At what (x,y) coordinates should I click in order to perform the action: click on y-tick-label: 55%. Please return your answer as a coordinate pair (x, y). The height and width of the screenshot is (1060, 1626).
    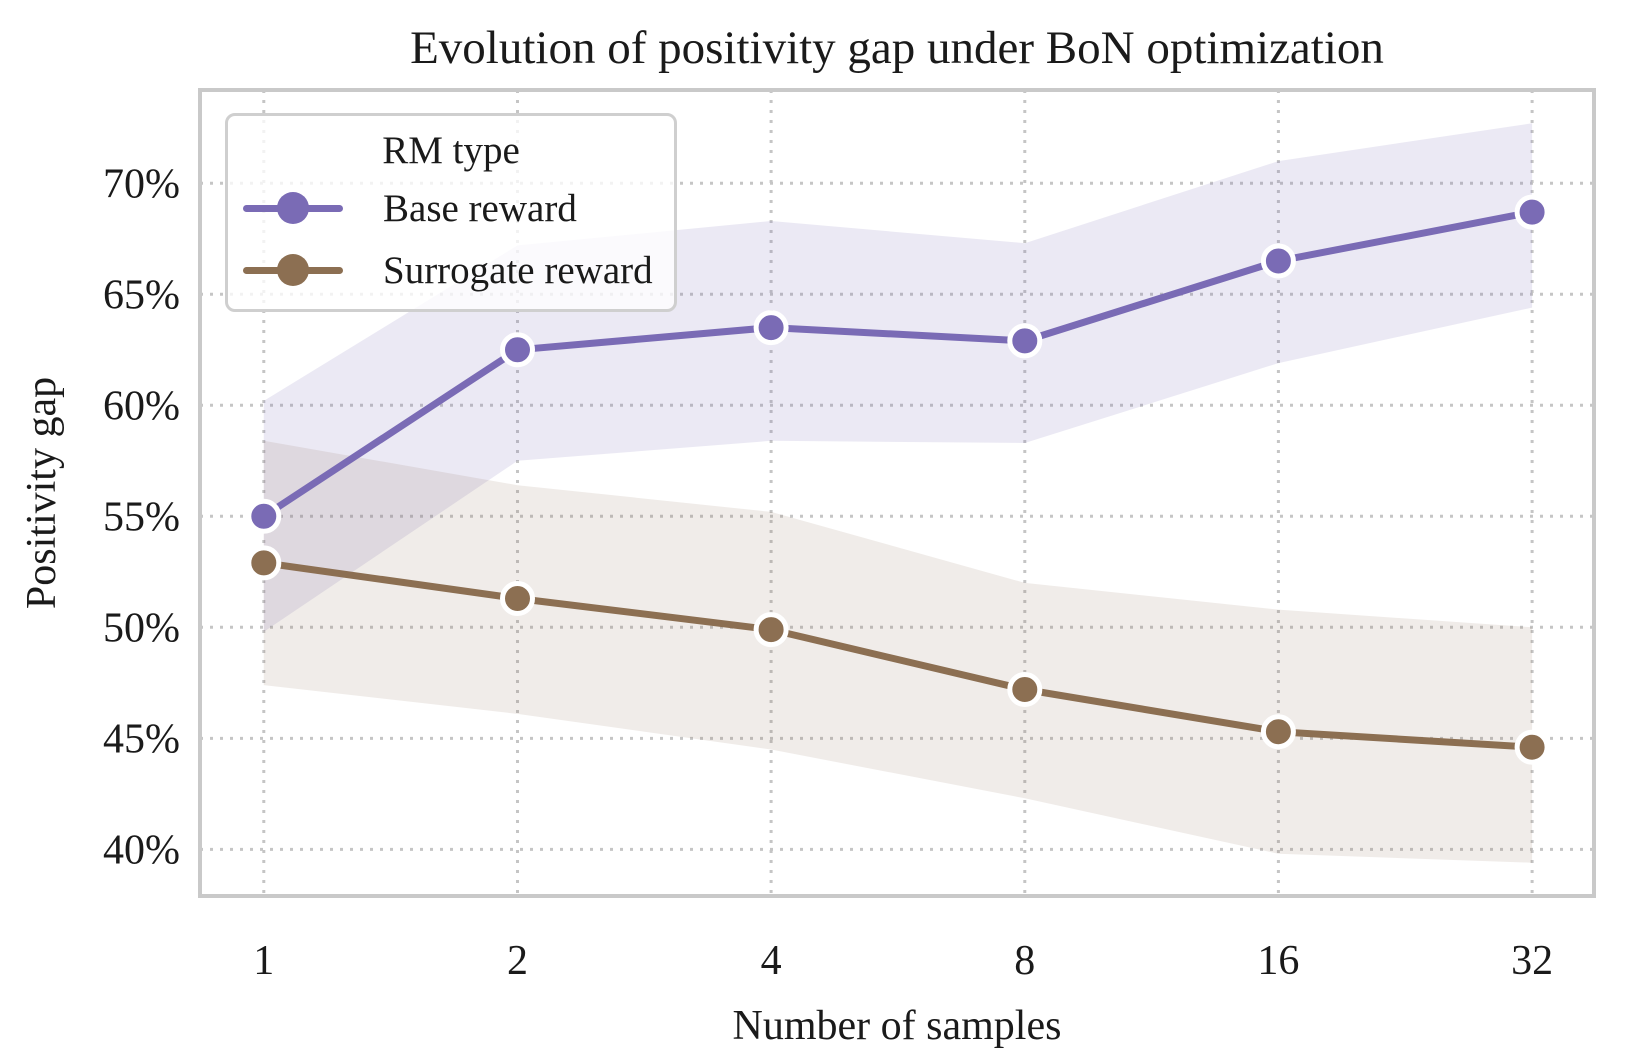
    Looking at the image, I should click on (141, 517).